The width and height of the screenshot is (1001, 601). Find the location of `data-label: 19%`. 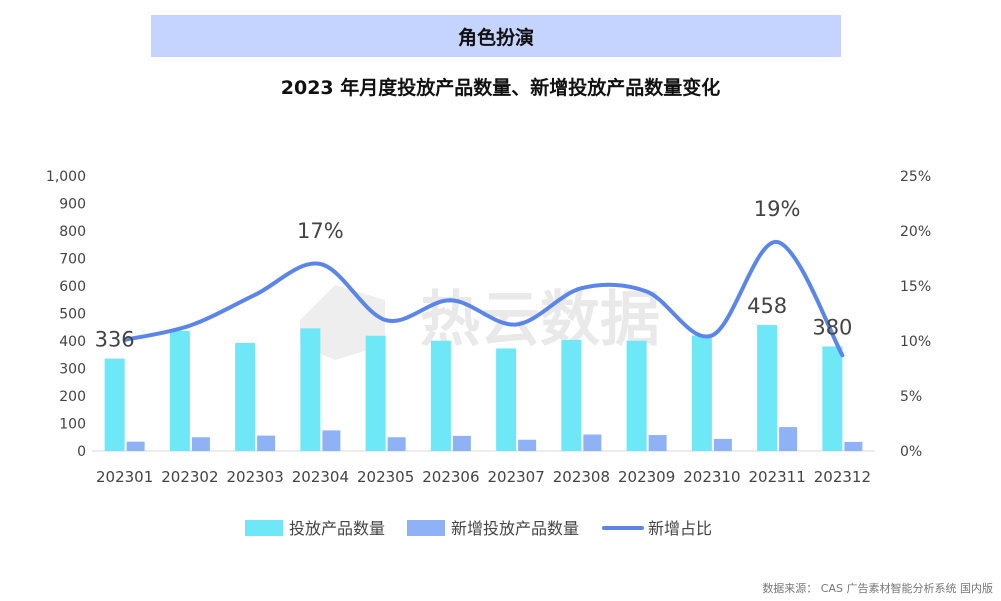

data-label: 19% is located at coordinates (777, 209).